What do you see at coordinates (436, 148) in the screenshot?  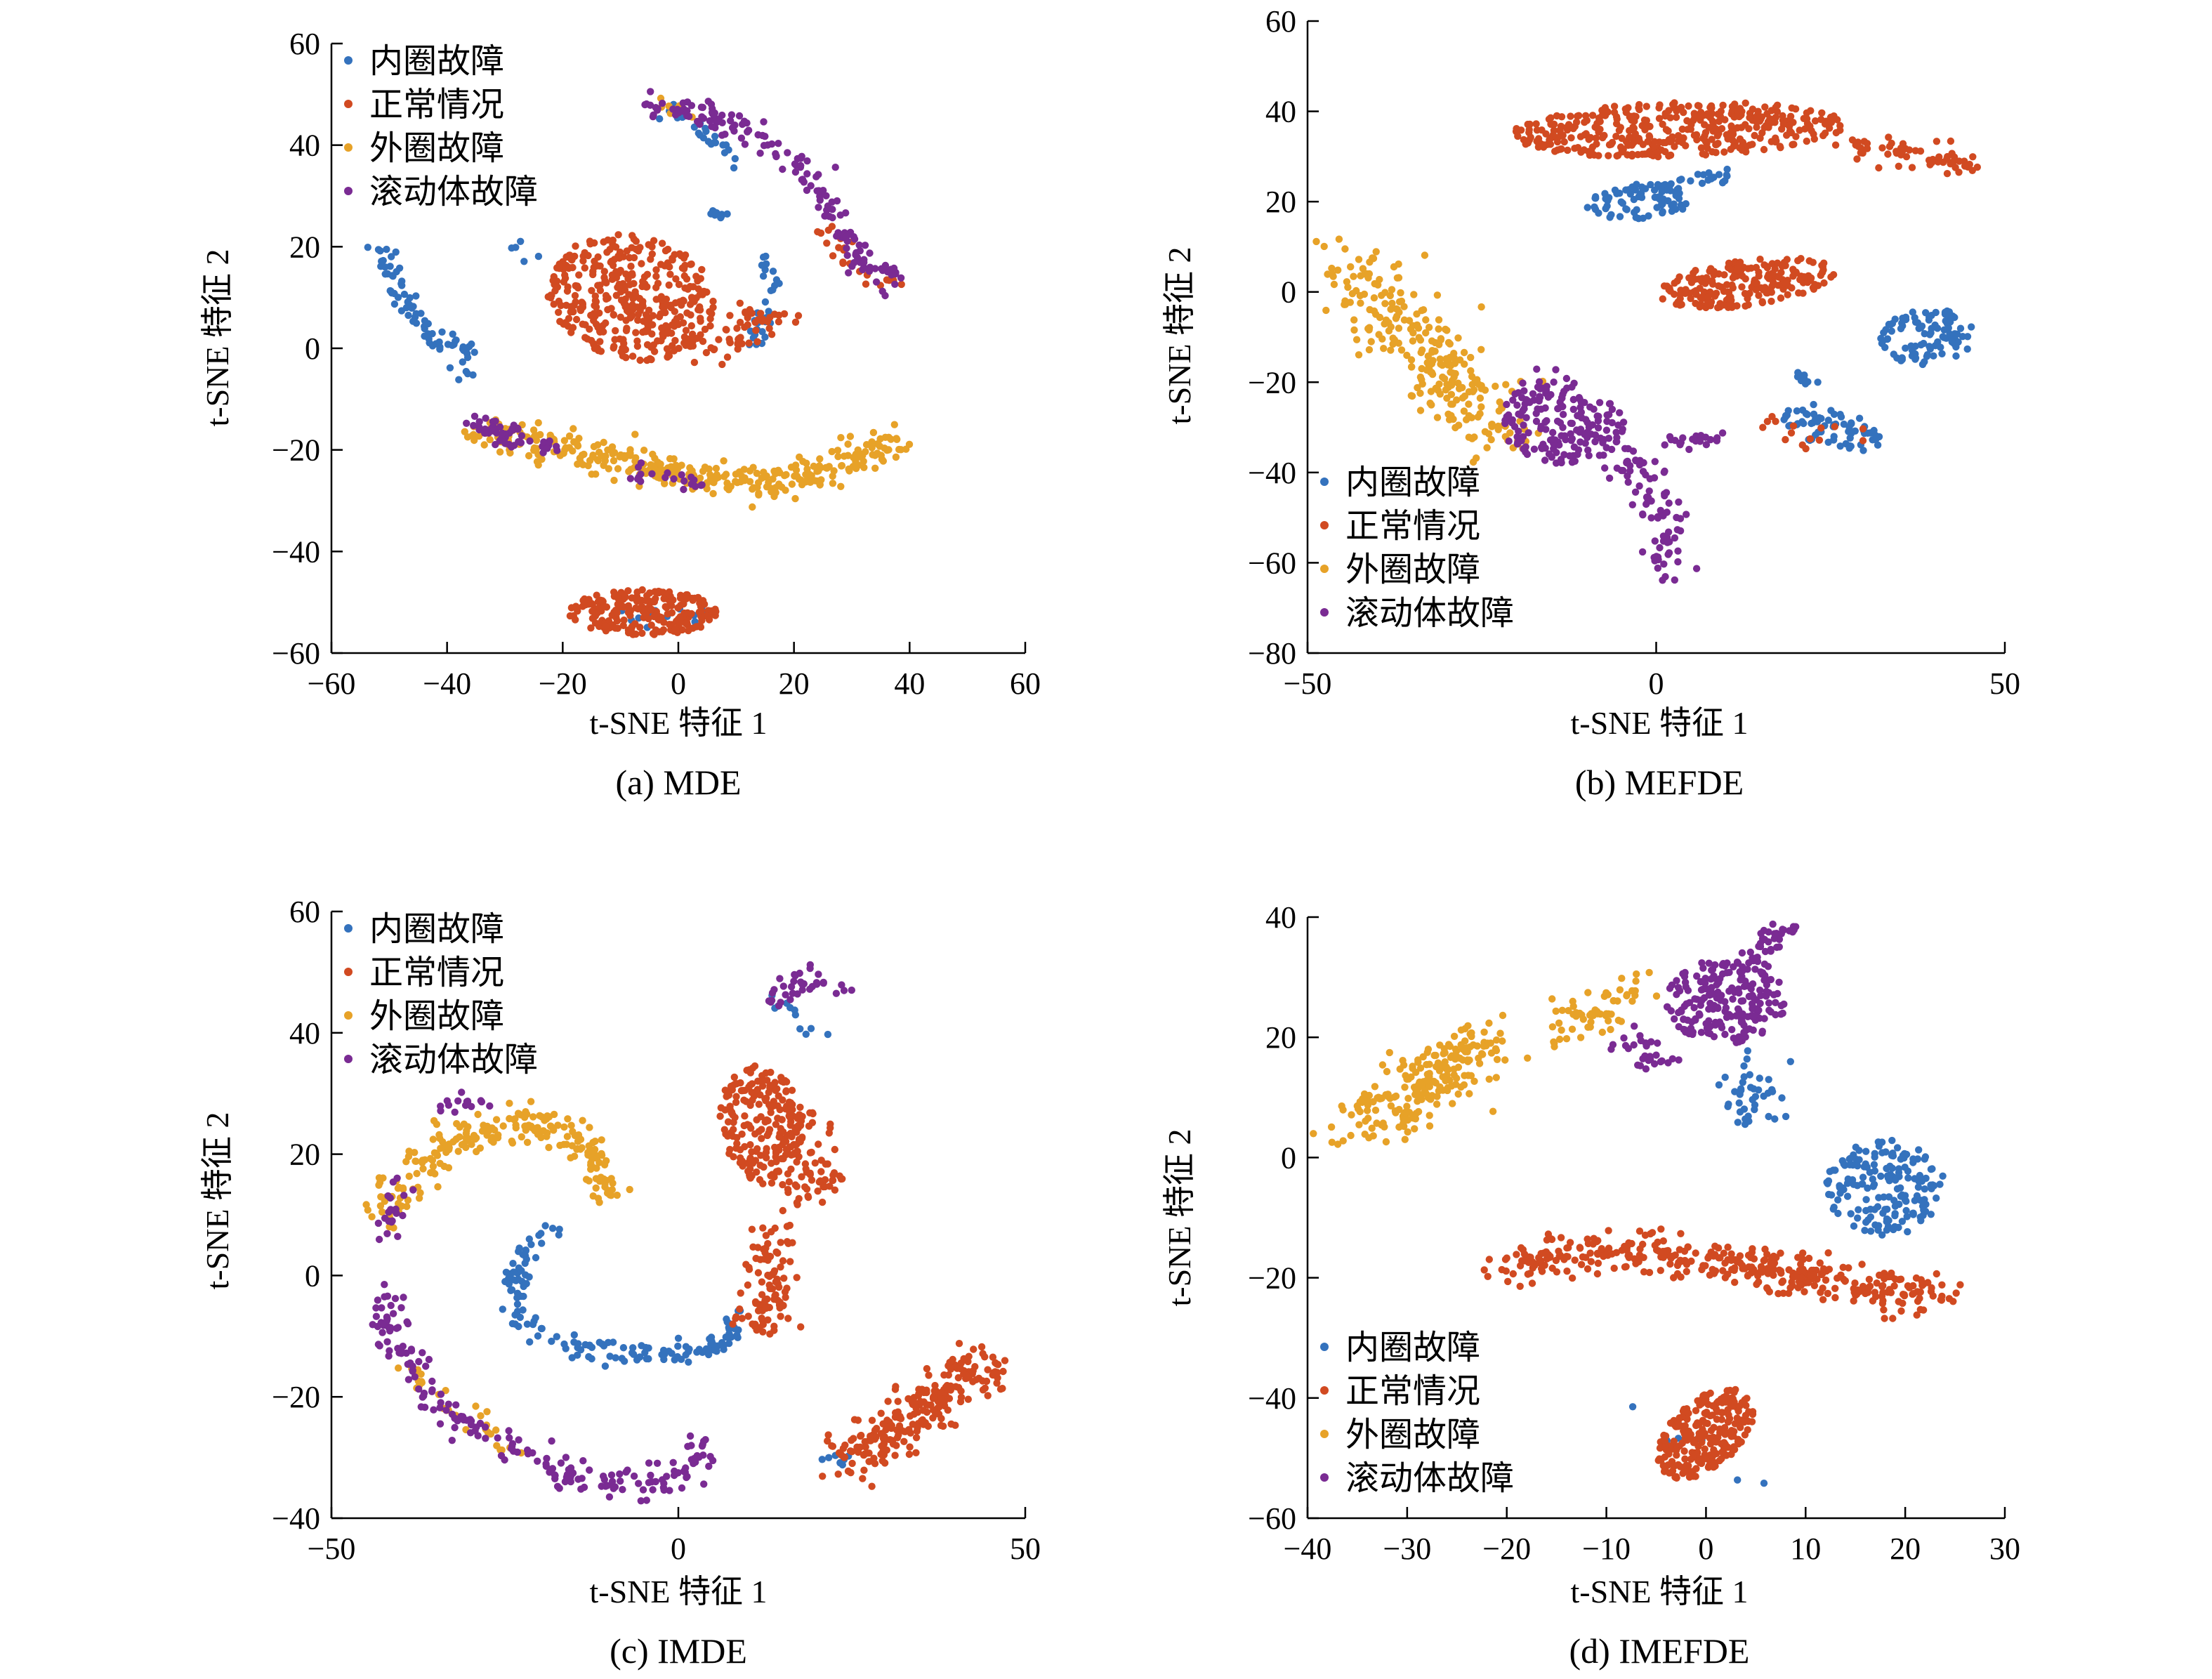 I see `legend-label: 外圈故障` at bounding box center [436, 148].